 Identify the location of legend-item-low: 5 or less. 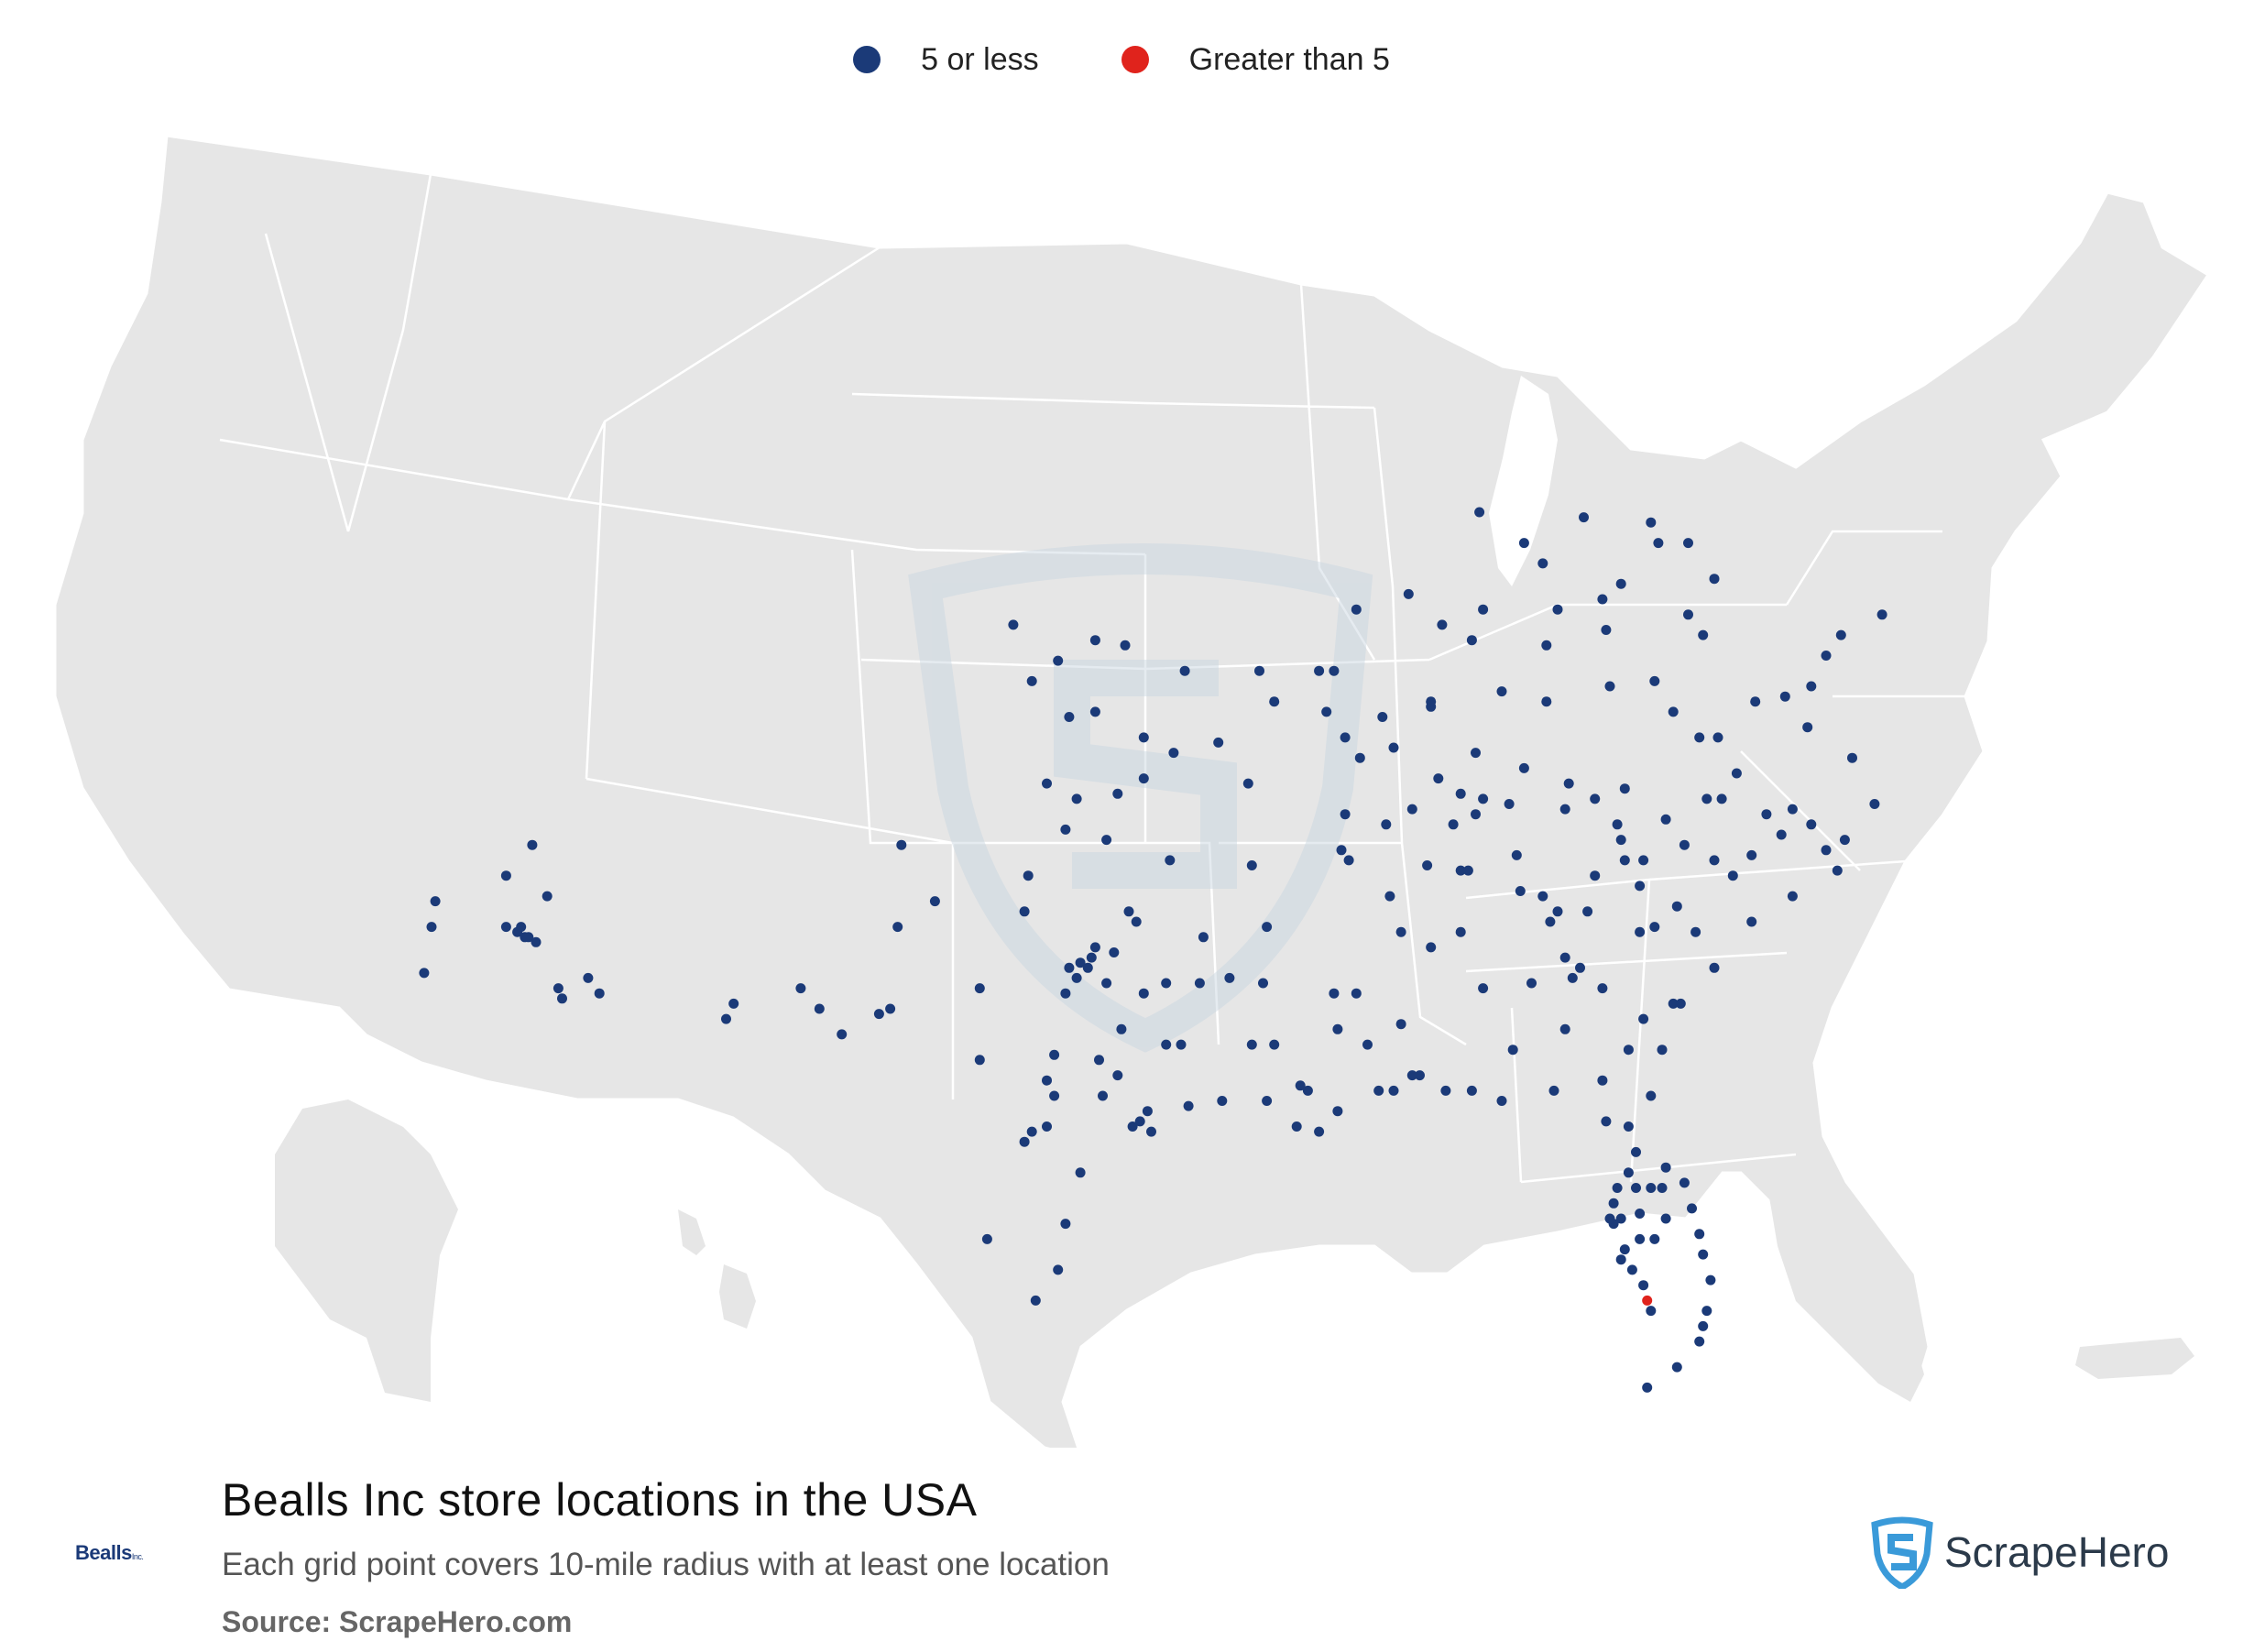
(946, 60).